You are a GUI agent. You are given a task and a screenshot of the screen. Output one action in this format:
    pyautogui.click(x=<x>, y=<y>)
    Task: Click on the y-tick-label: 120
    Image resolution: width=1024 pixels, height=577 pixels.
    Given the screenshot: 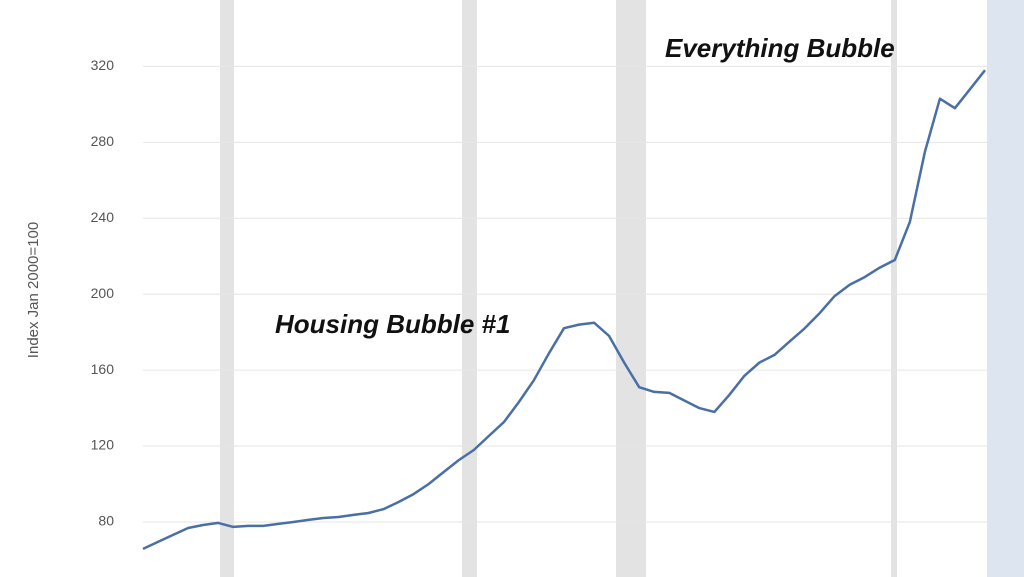 What is the action you would take?
    pyautogui.click(x=103, y=445)
    